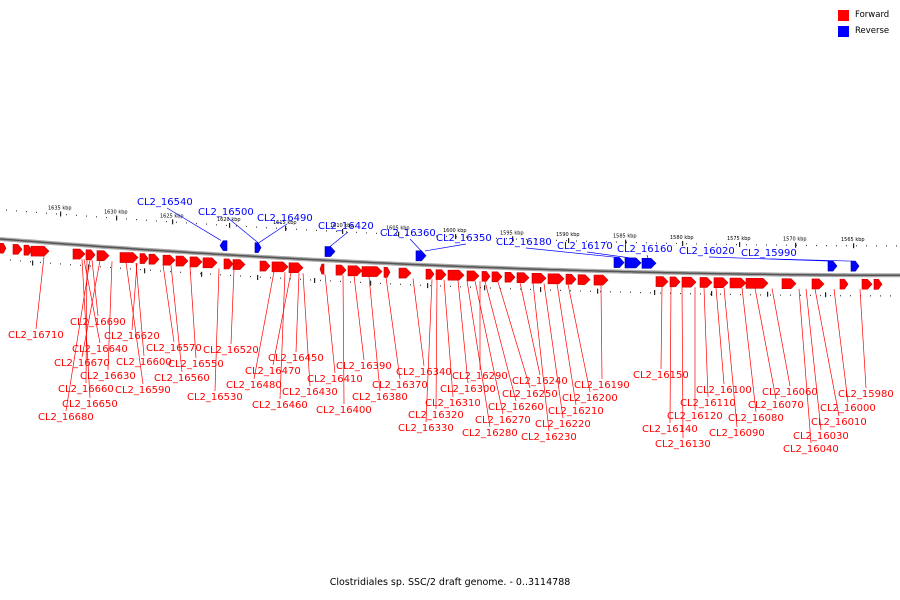  What do you see at coordinates (661, 375) in the screenshot?
I see `forward-gene-label: CL2_16150` at bounding box center [661, 375].